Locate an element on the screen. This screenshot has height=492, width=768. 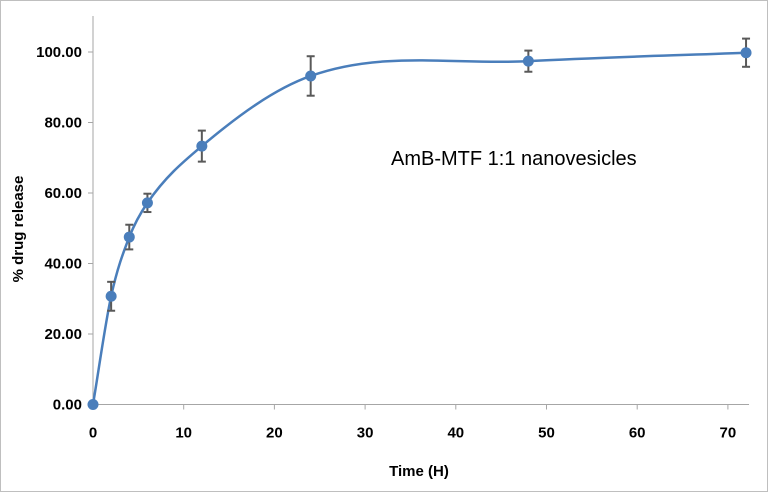
y-tick-label: 0.00 is located at coordinates (67, 405).